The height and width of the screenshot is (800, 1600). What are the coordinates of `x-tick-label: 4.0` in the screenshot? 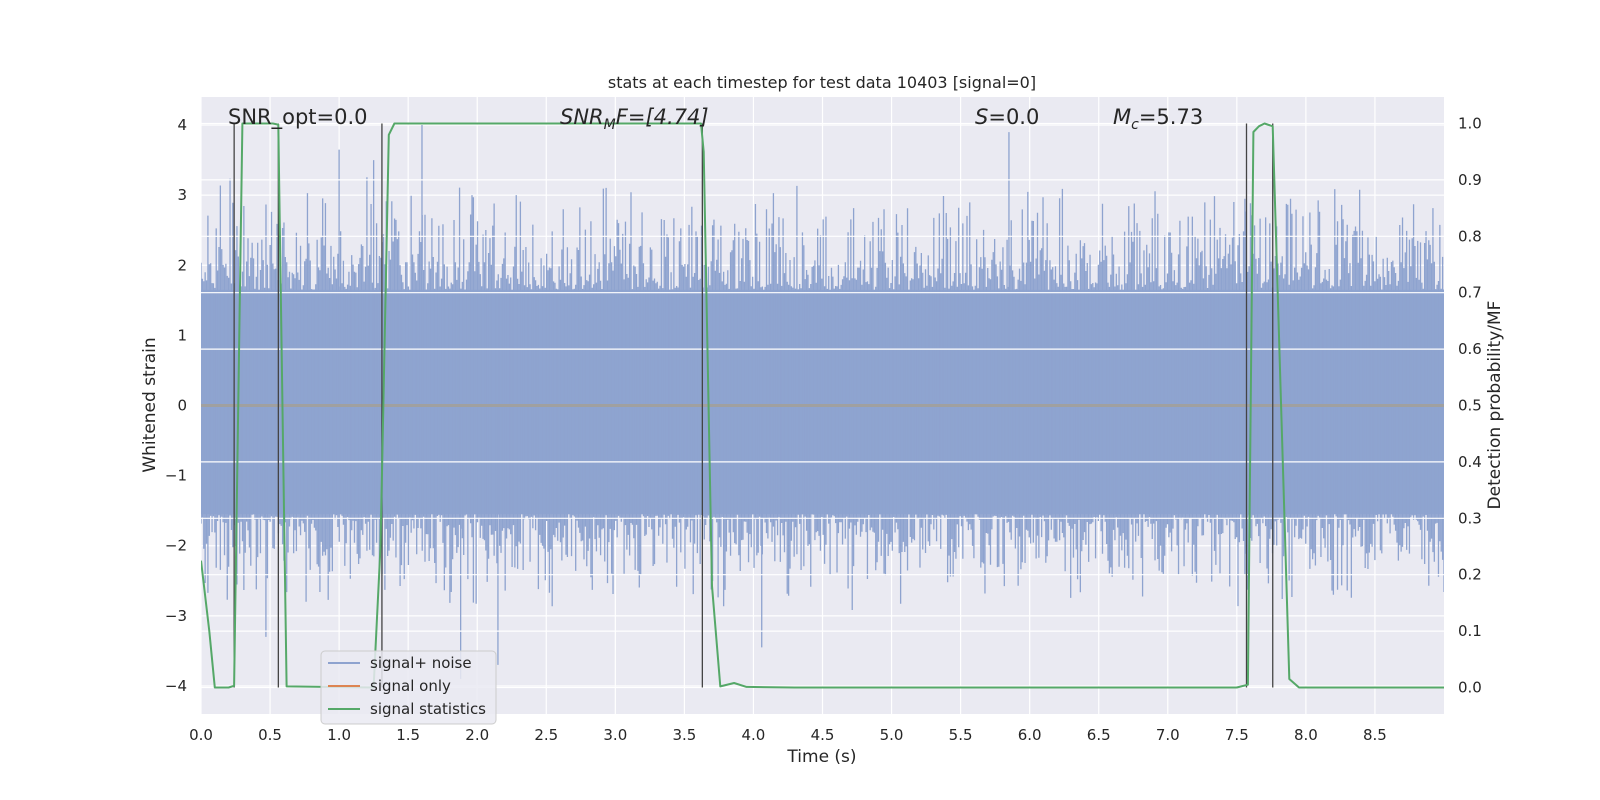 It's located at (754, 735).